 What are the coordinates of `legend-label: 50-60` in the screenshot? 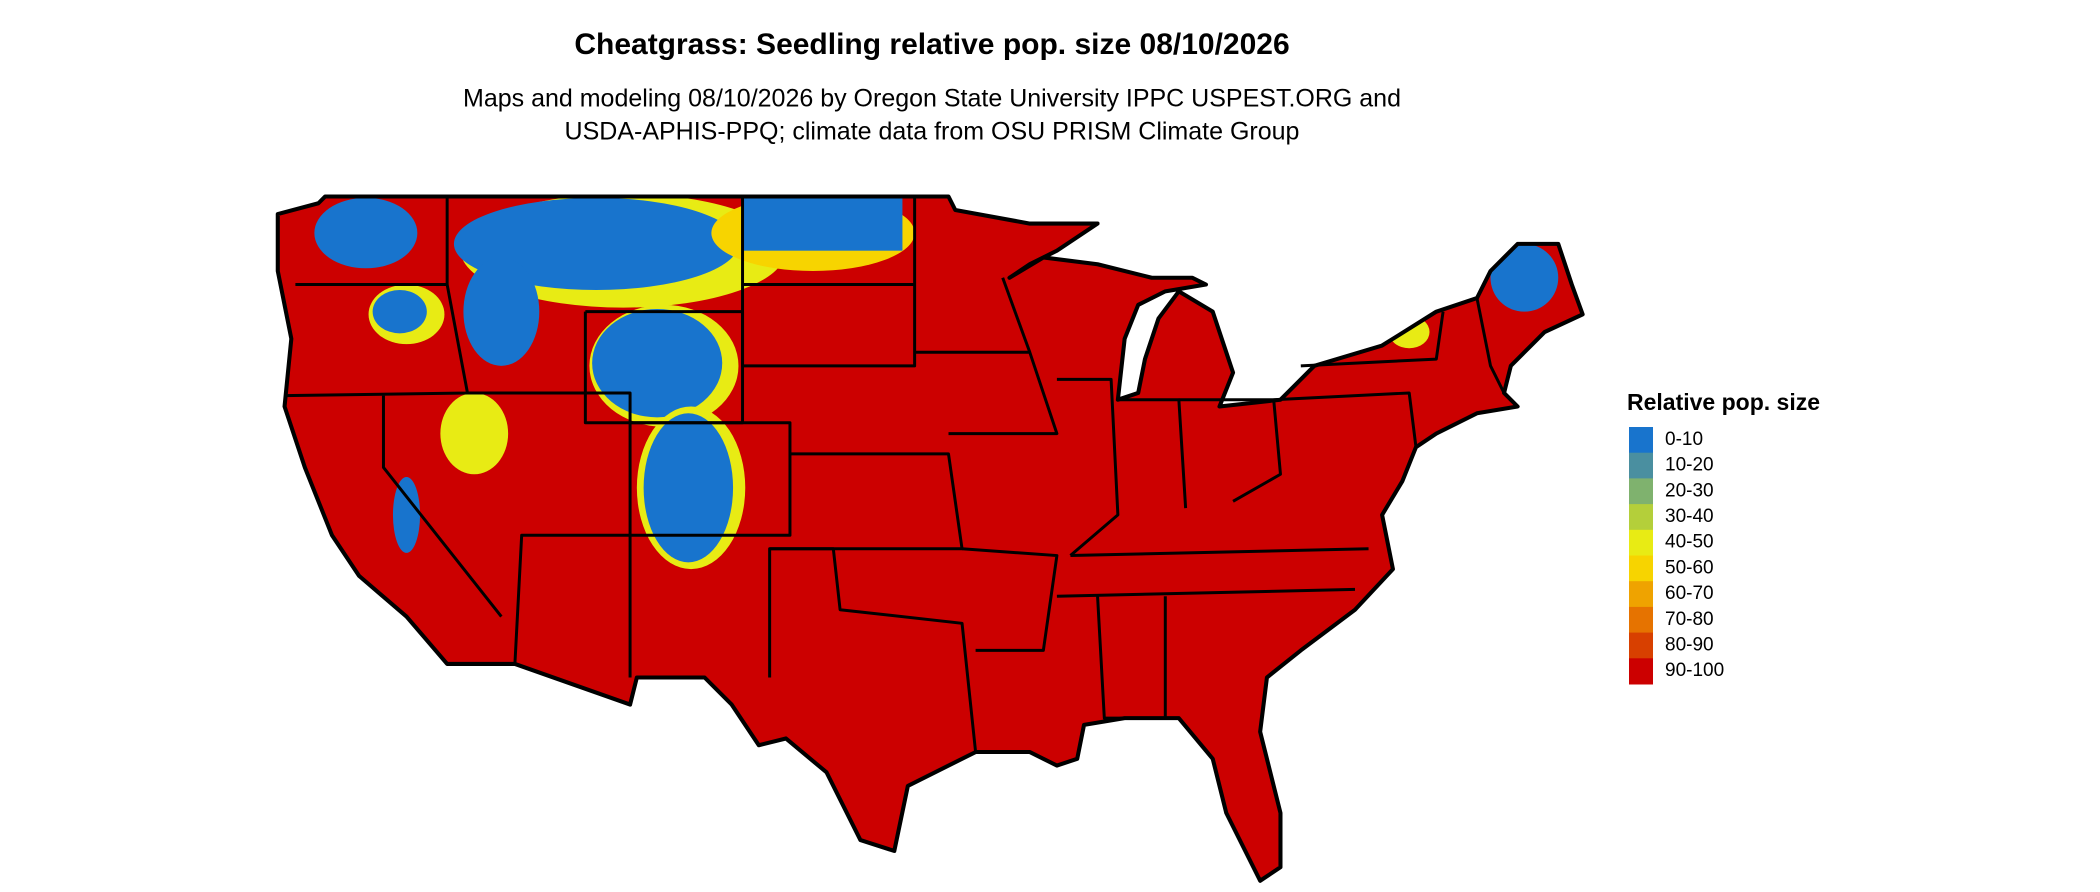 It's located at (1689, 567).